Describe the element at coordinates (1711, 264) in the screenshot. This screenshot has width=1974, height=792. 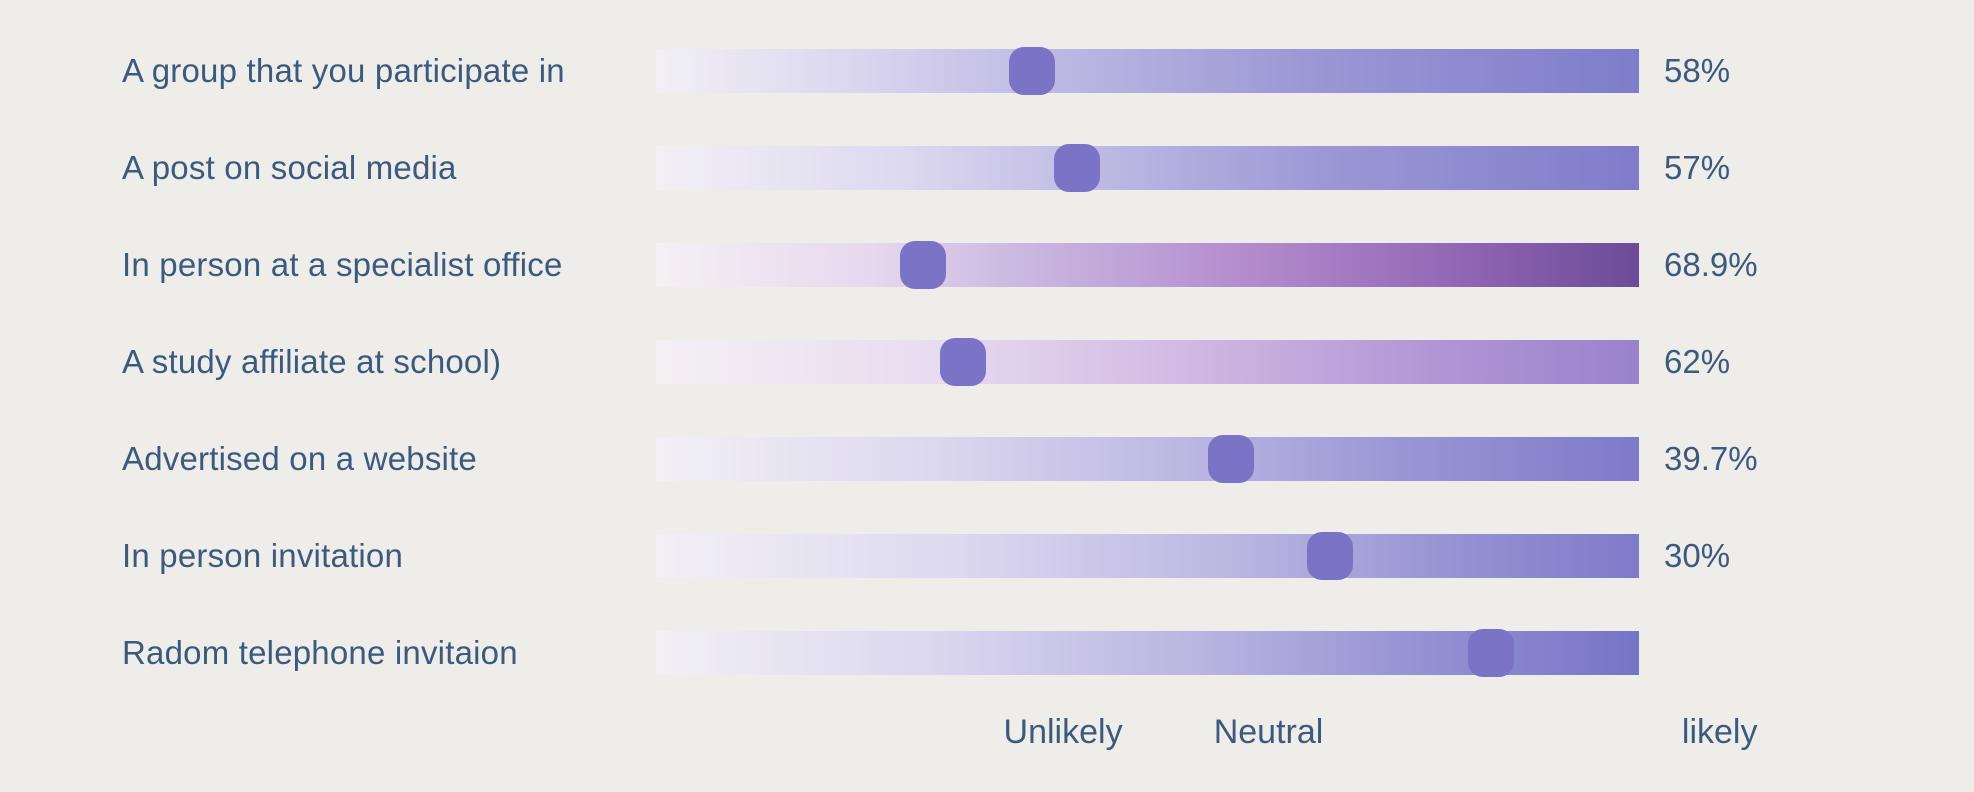
I see `value-label: 68.9%` at that location.